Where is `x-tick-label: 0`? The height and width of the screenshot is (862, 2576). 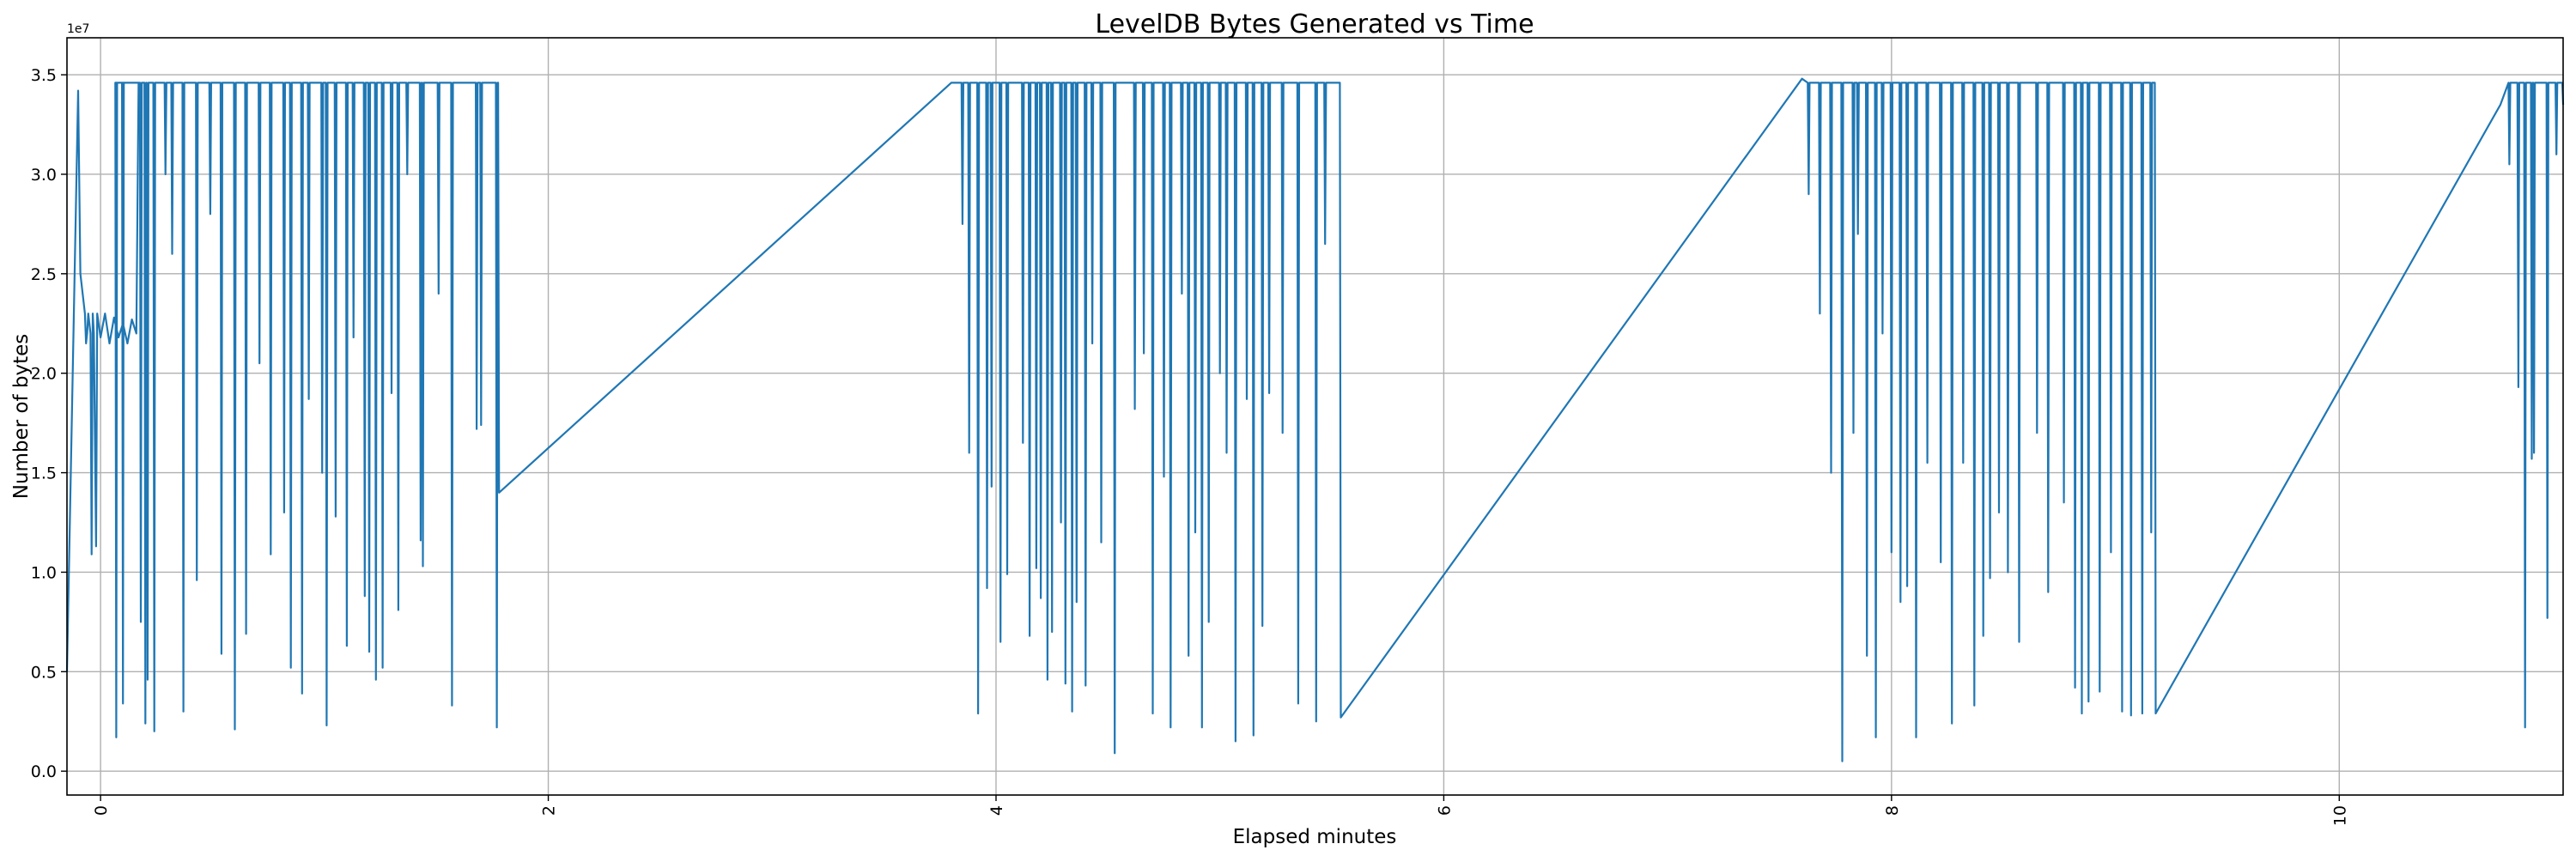 x-tick-label: 0 is located at coordinates (101, 810).